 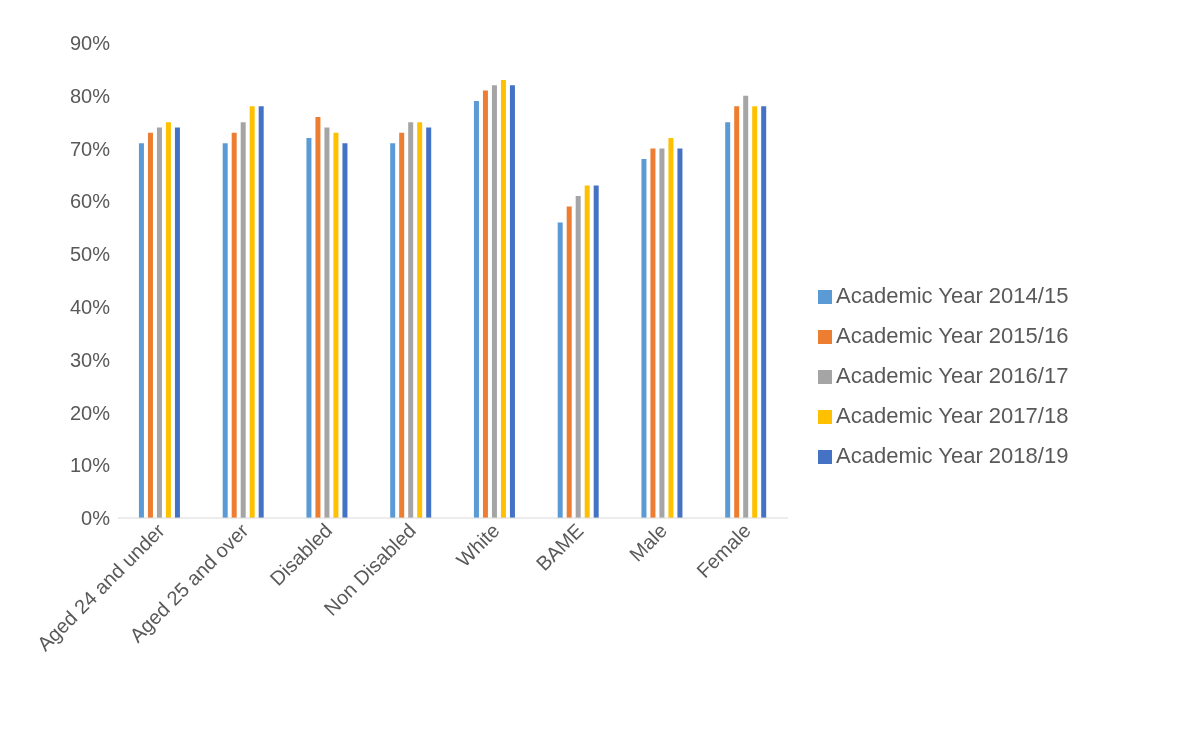 What do you see at coordinates (952, 295) in the screenshot?
I see `legend-label: Academic Year 2014/15` at bounding box center [952, 295].